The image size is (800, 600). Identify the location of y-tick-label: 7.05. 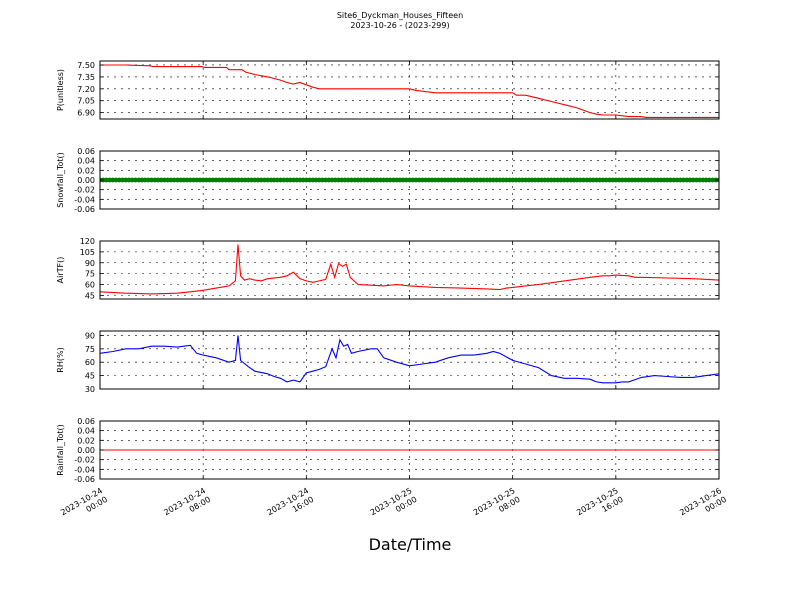
(86, 101).